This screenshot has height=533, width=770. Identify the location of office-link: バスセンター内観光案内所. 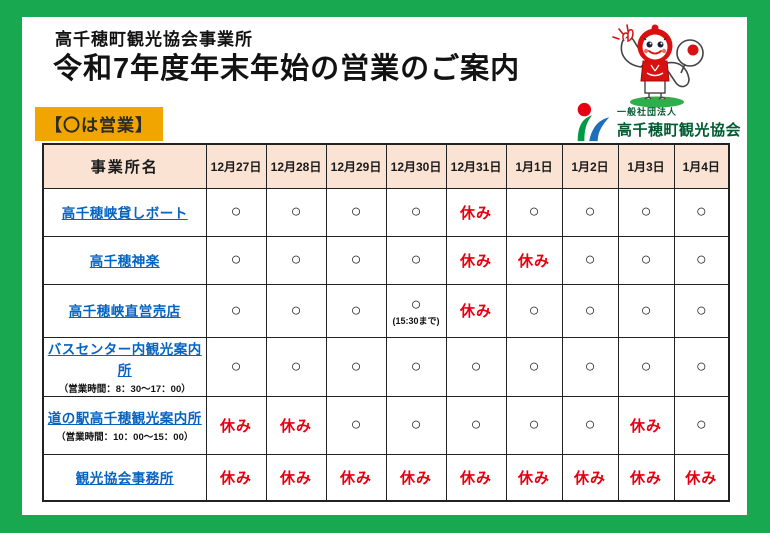
(124, 360).